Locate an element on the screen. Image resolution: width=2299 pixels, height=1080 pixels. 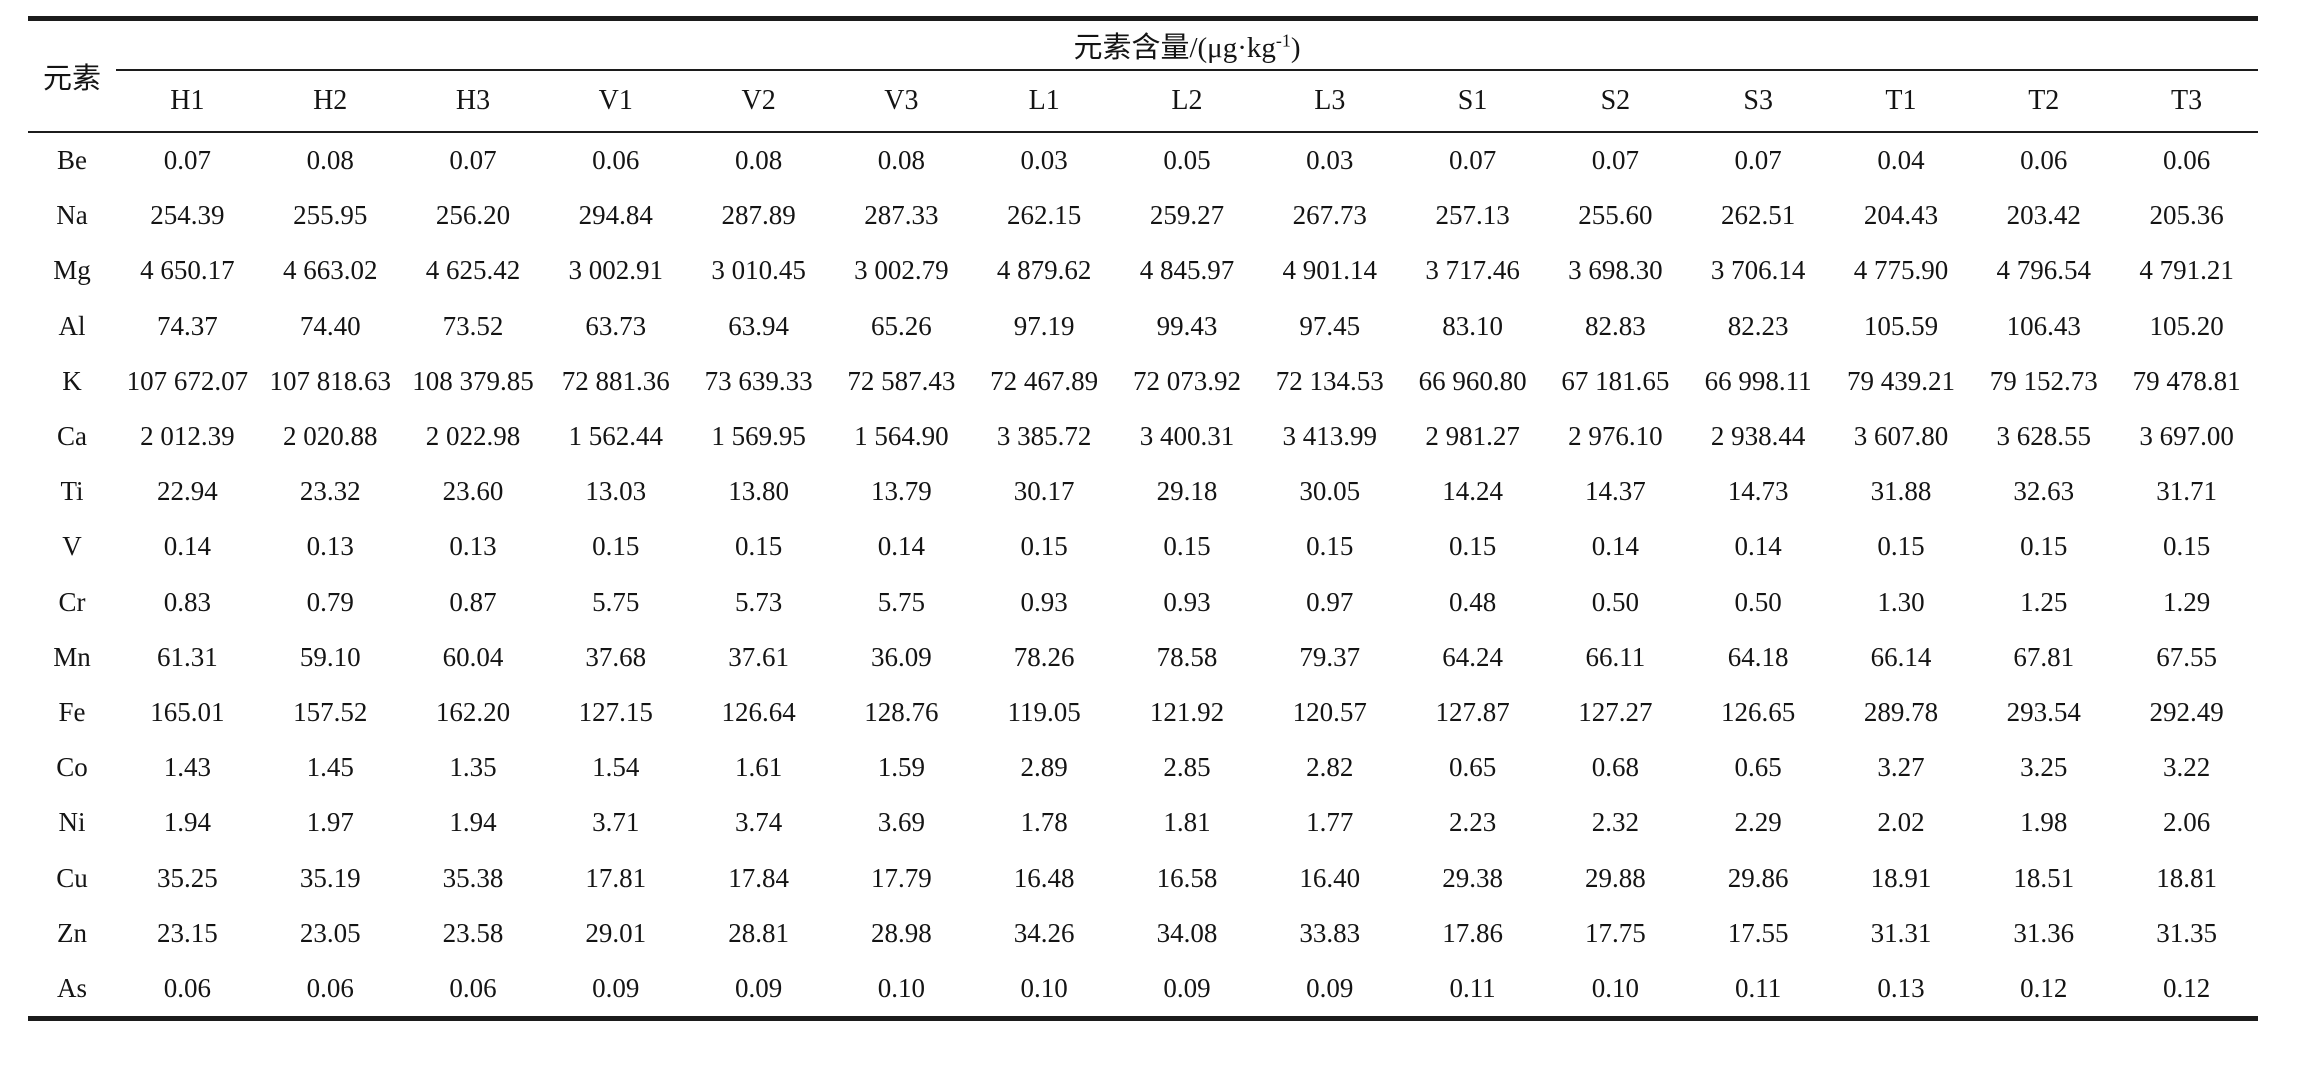
row-label-element: Na is located at coordinates (72, 215).